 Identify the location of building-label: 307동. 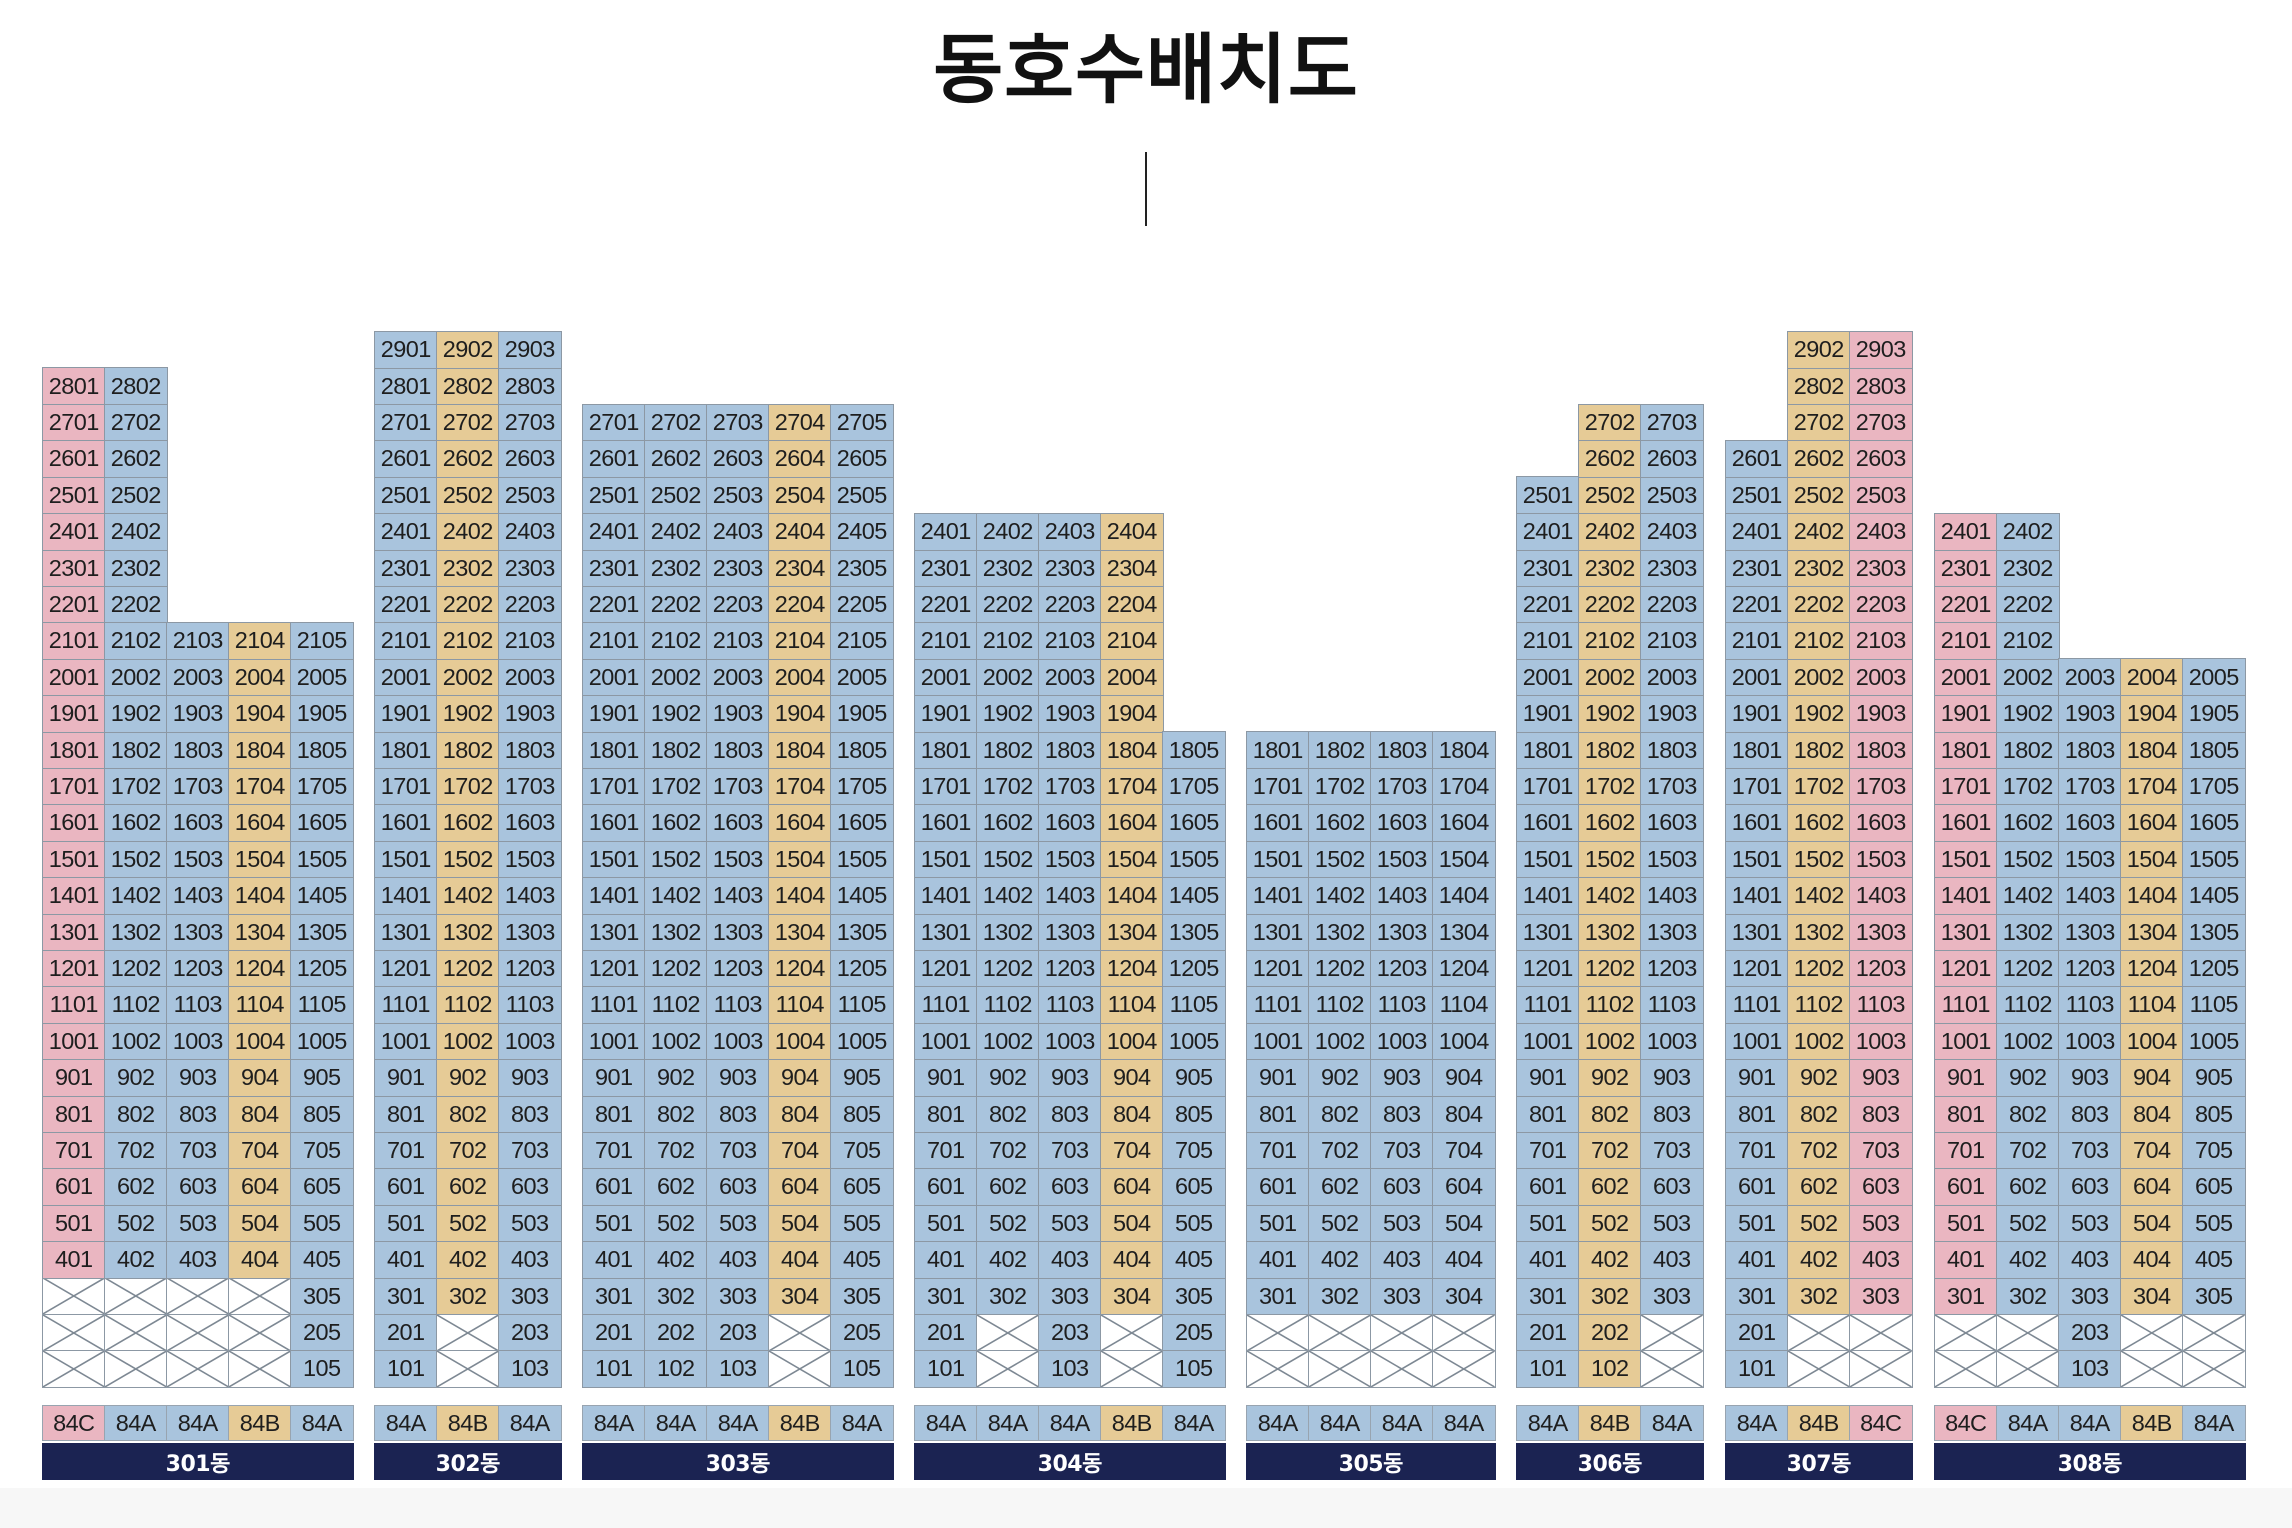
(1819, 1461).